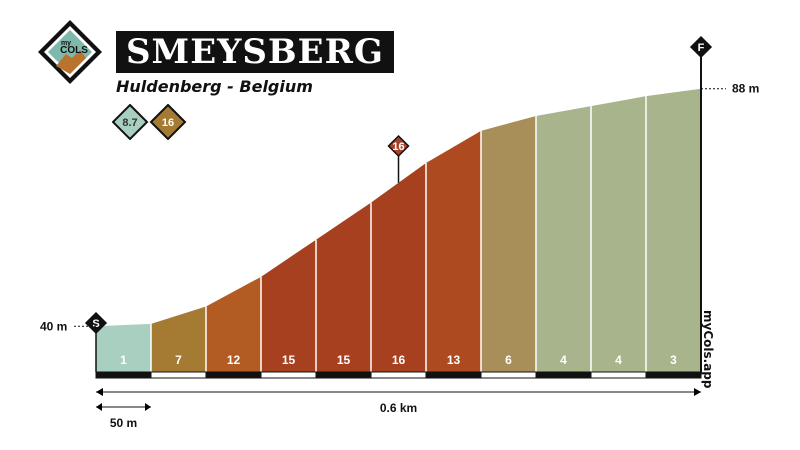 The image size is (800, 450). I want to click on badges: 8.7 16, so click(149, 122).